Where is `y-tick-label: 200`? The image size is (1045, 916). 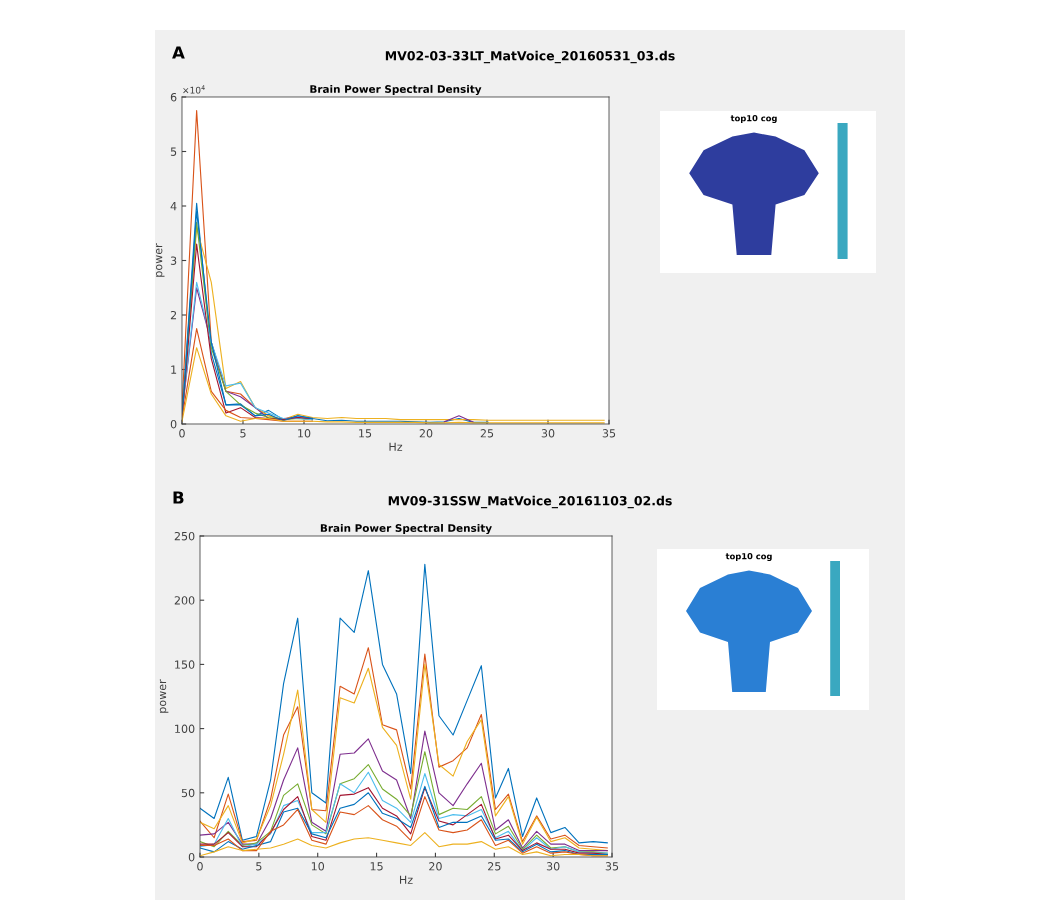
y-tick-label: 200 is located at coordinates (184, 600).